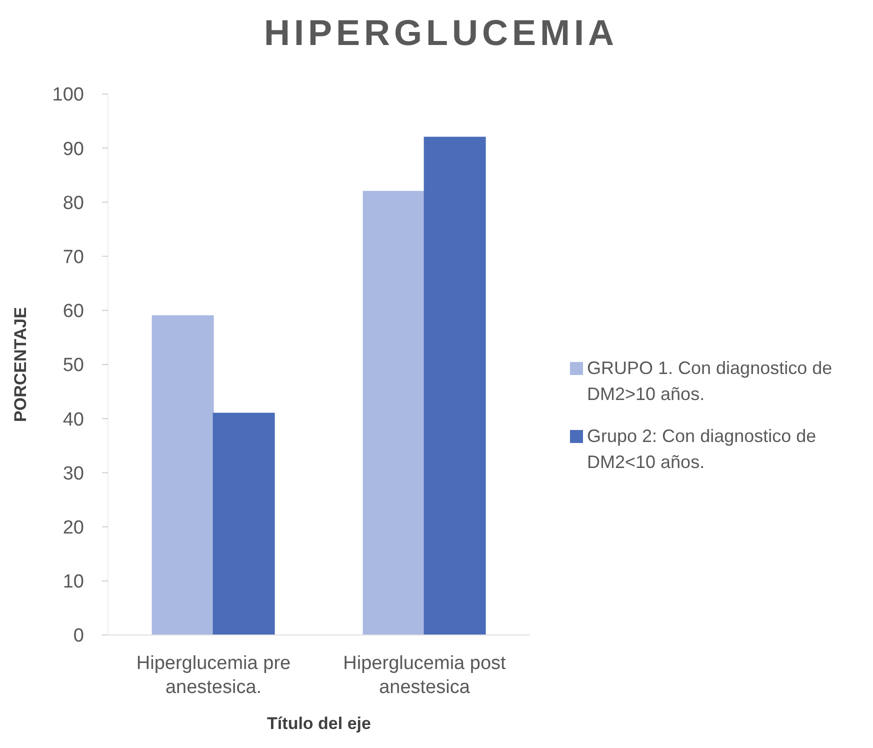  What do you see at coordinates (73, 528) in the screenshot?
I see `y-tick-label: 20` at bounding box center [73, 528].